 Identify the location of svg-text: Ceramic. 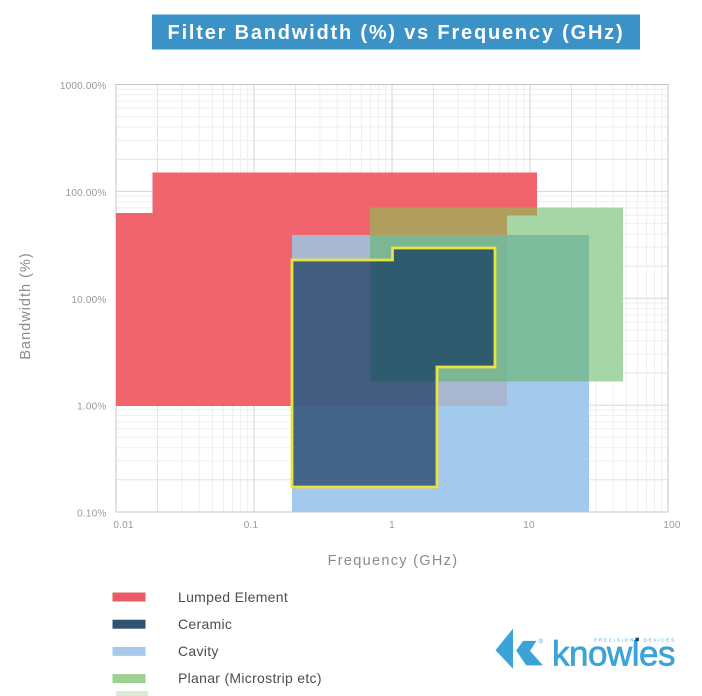
(205, 624).